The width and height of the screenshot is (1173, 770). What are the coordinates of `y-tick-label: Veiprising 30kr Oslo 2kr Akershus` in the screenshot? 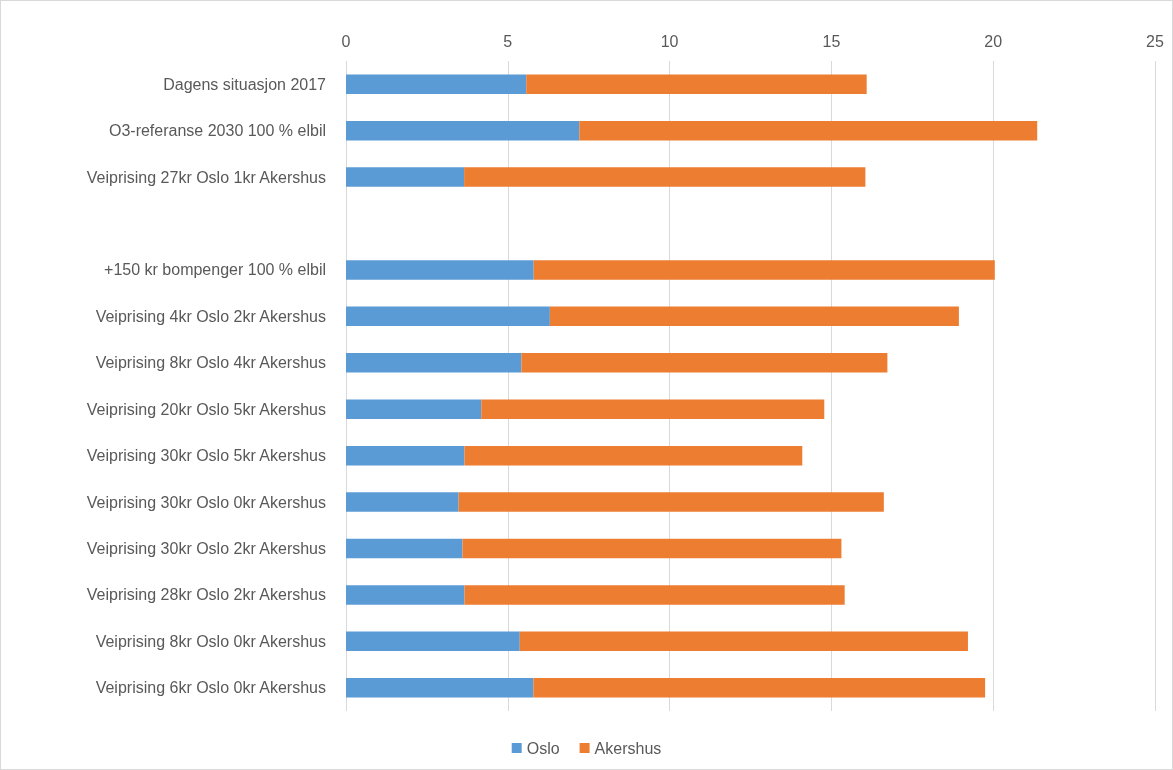 It's located at (206, 548).